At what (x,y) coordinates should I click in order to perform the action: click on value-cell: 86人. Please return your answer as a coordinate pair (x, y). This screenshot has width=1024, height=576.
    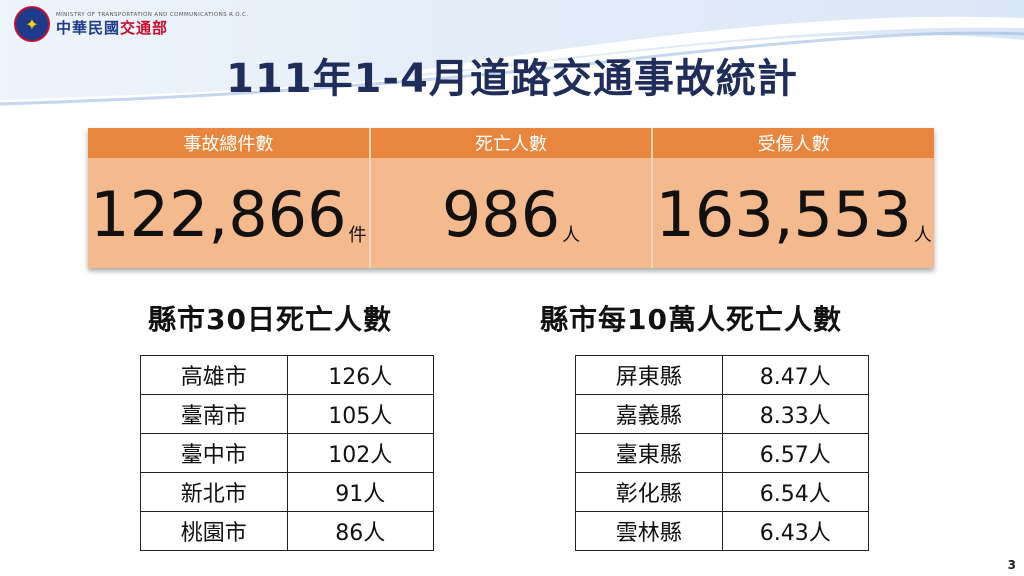
    Looking at the image, I should click on (360, 531).